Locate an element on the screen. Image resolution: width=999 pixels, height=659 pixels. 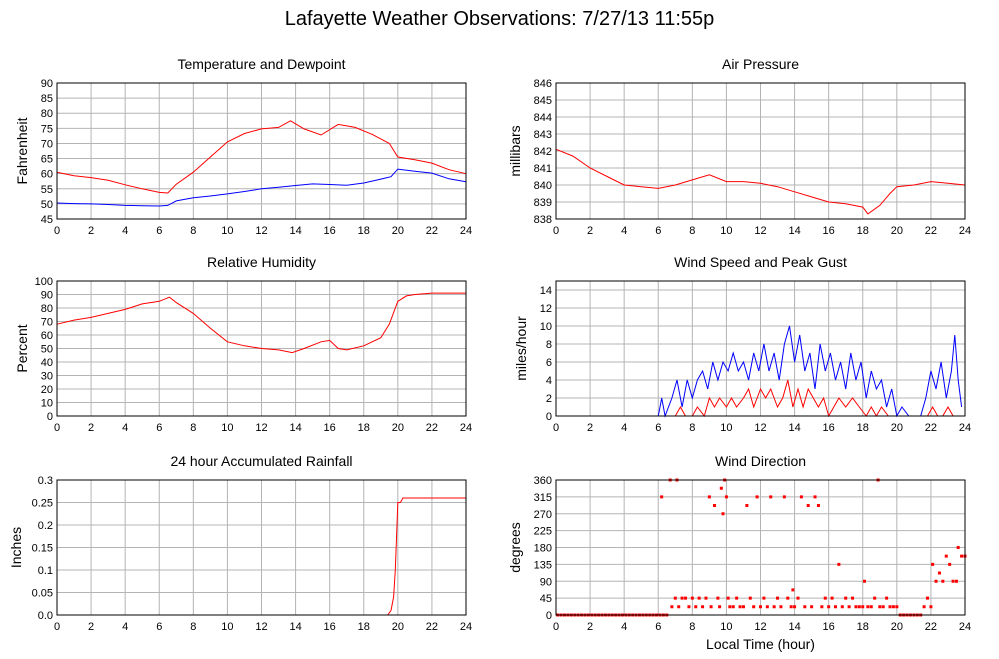
y-tick-label: 839 is located at coordinates (543, 203).